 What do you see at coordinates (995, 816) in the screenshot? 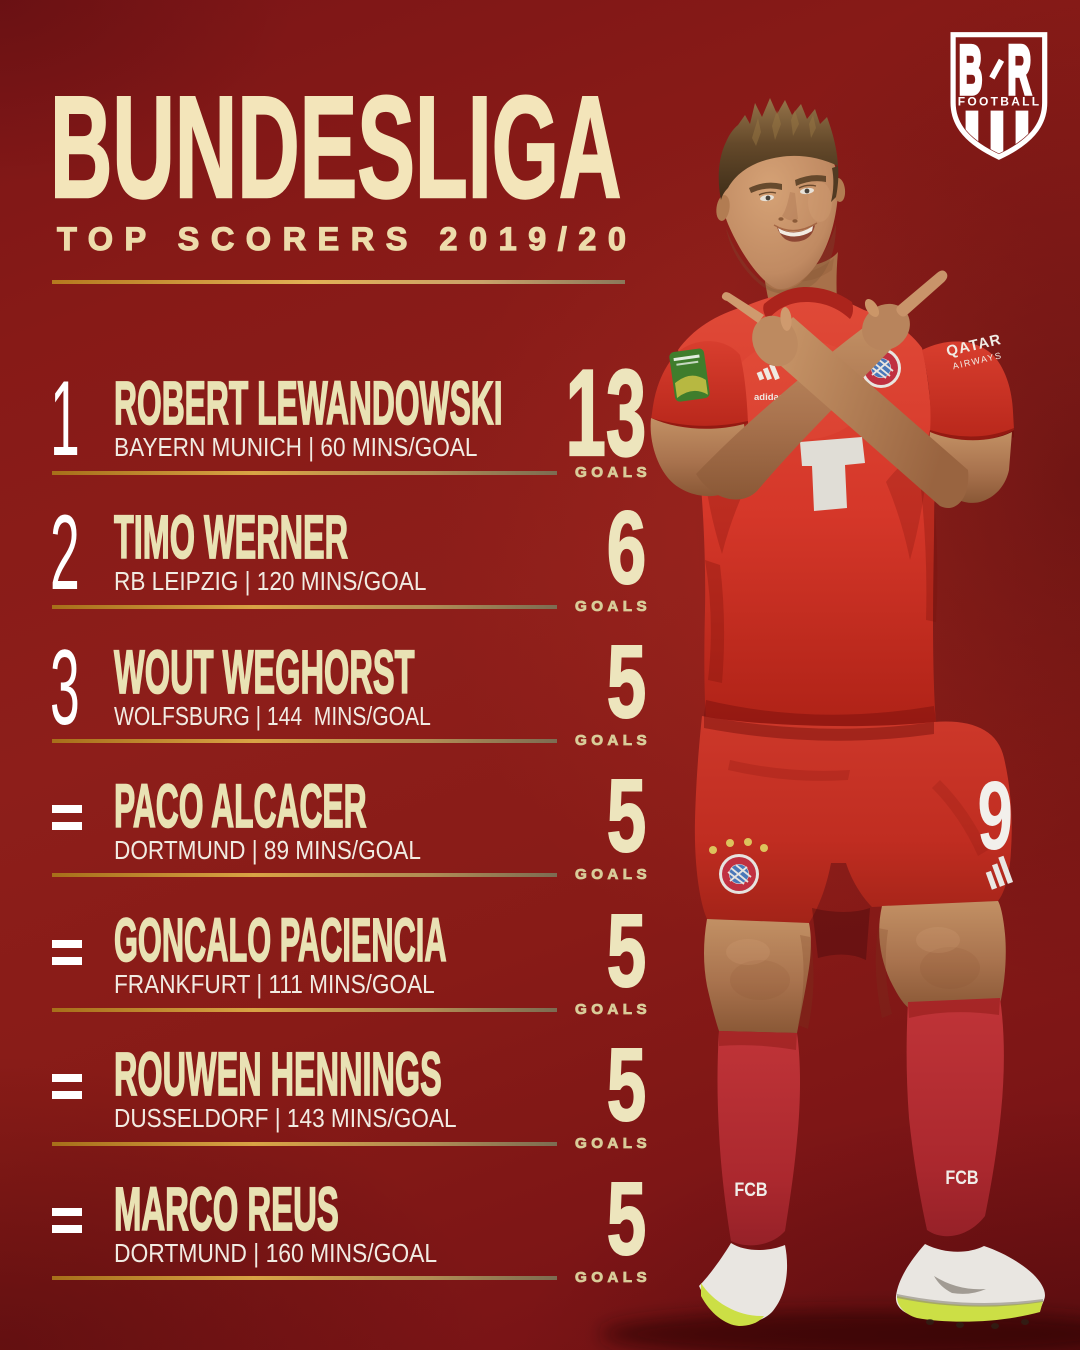
I see `svg-text: 9` at bounding box center [995, 816].